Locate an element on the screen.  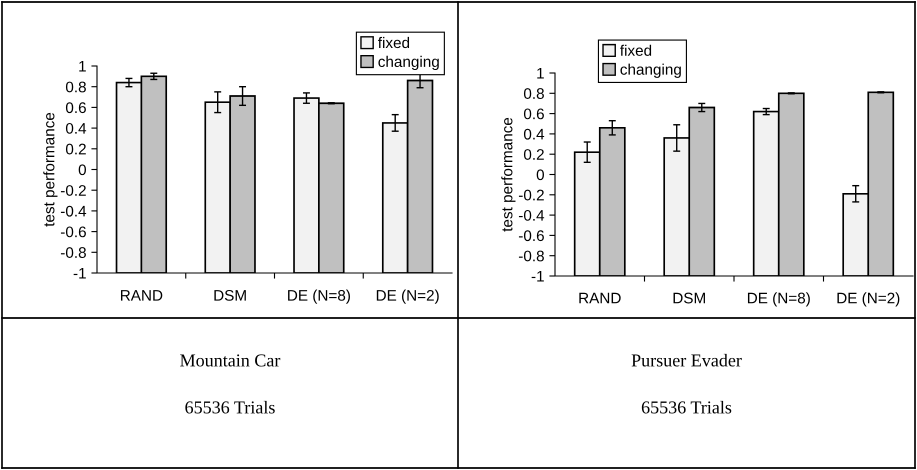
text: Pursuer Evader is located at coordinates (687, 360).